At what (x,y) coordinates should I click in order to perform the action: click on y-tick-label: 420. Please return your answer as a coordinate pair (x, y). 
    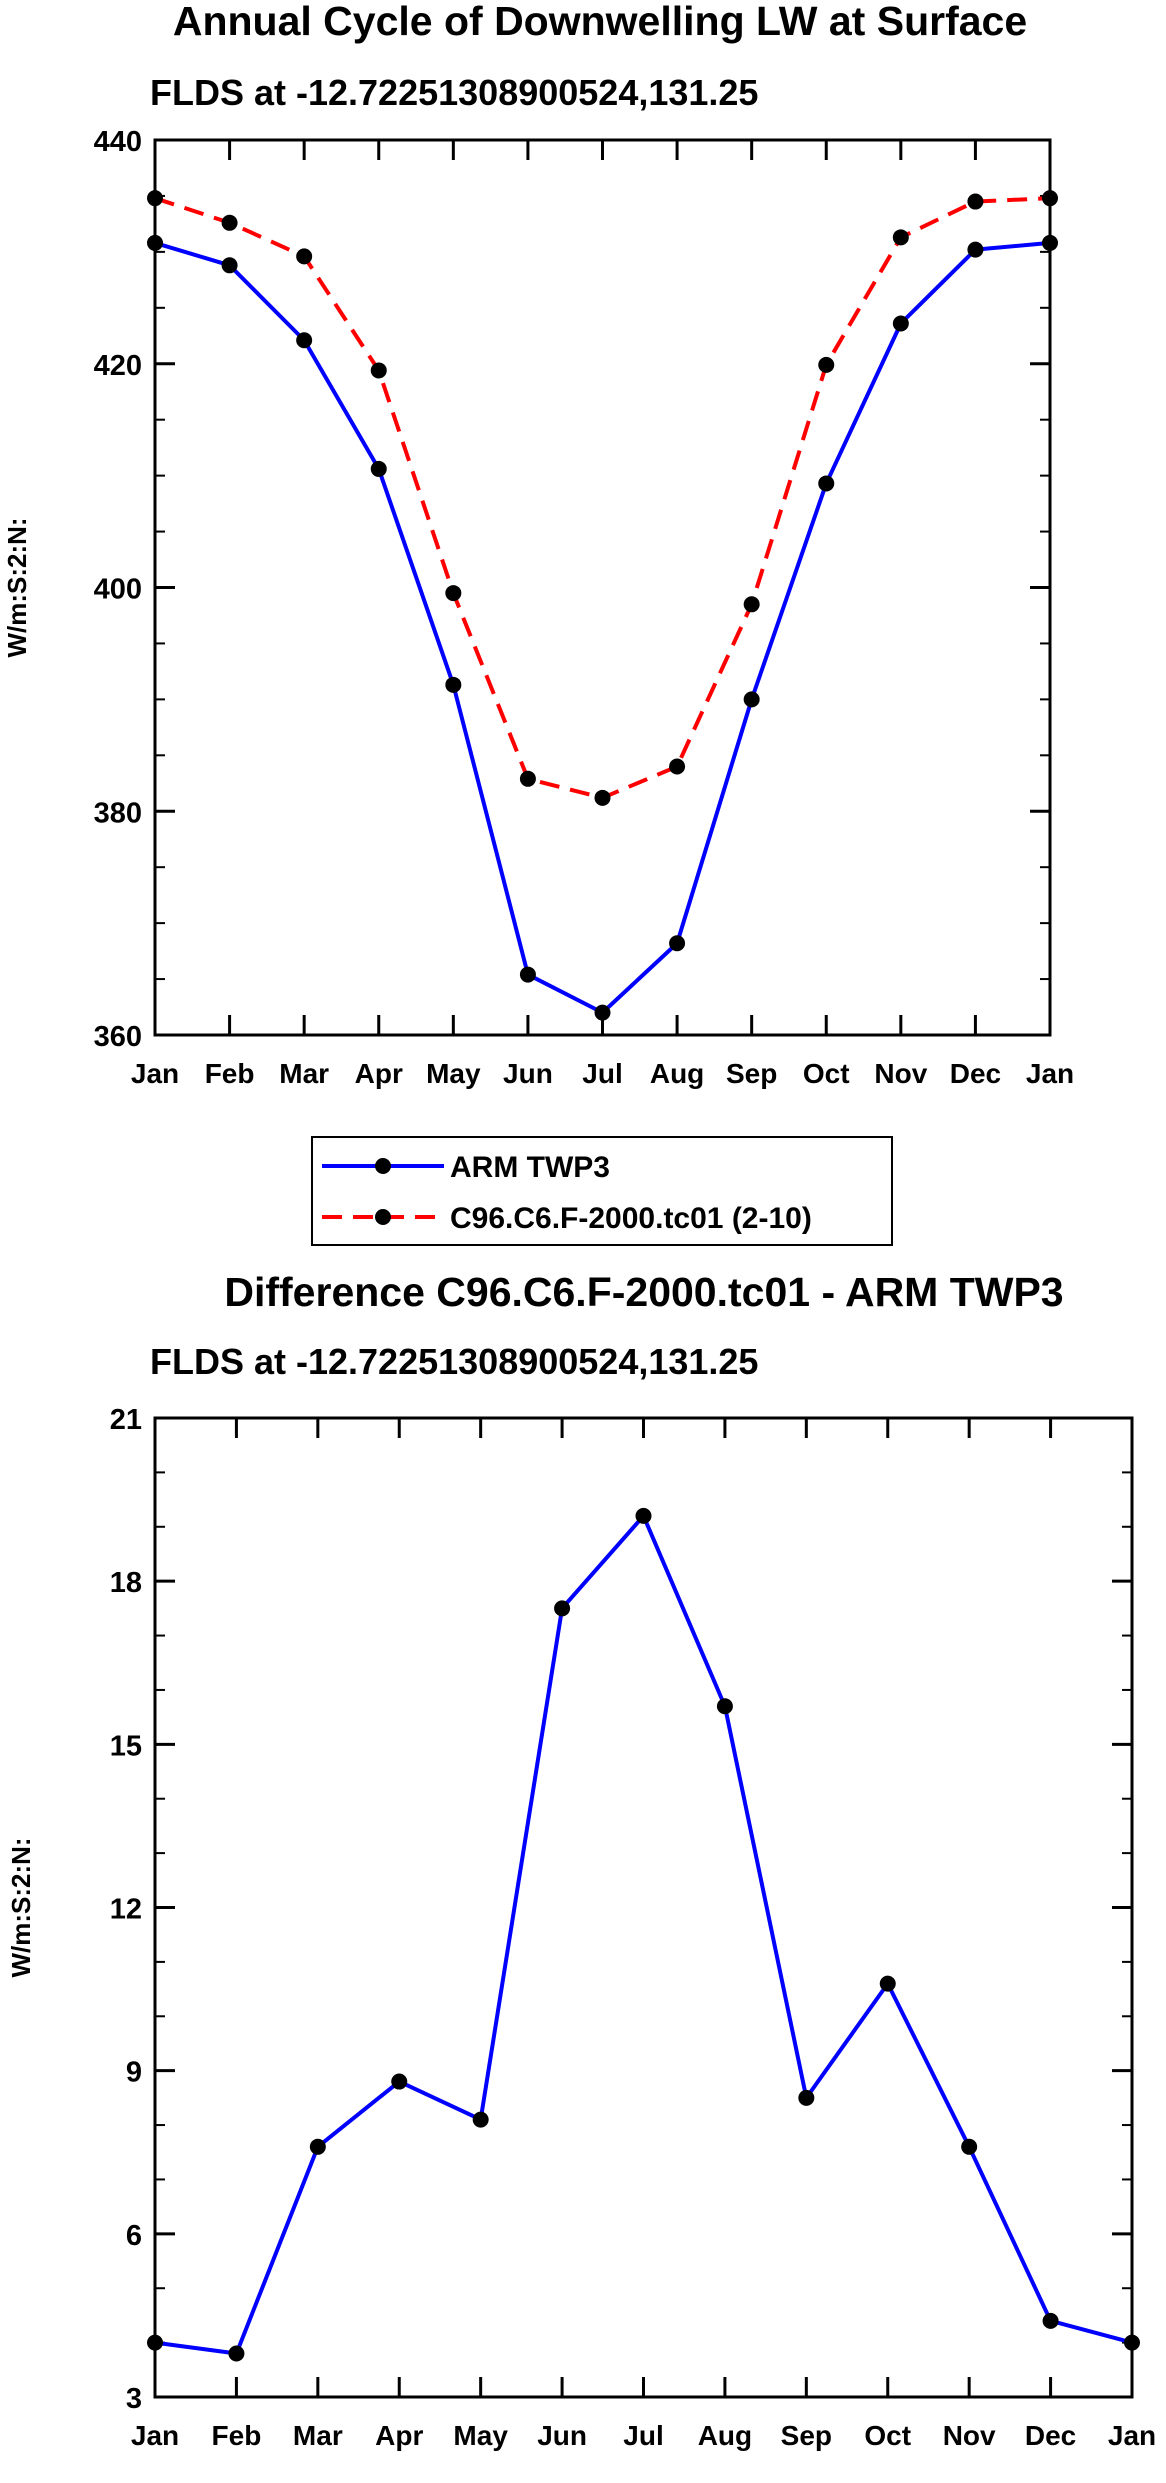
    Looking at the image, I should click on (118, 366).